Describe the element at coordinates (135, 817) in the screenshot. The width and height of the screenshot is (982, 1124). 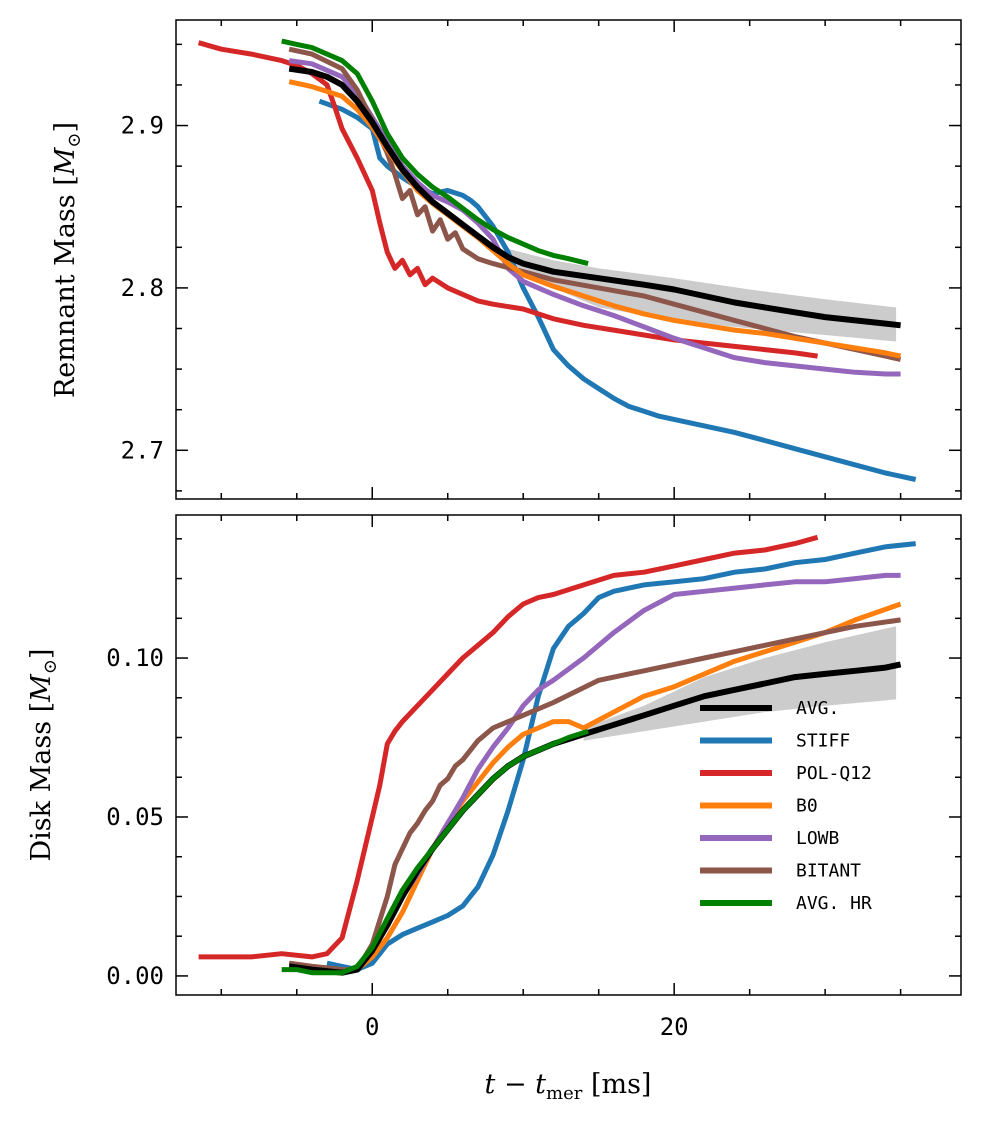
I see `bottom-ytick-label: 0.05` at that location.